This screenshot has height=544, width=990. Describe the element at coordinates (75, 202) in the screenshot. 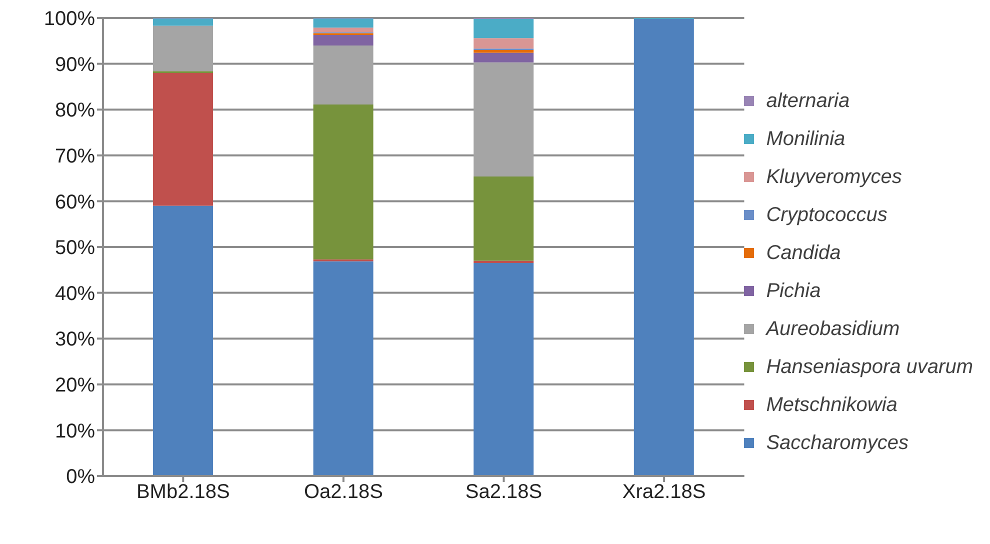

I see `y-tick-label: 60%` at that location.